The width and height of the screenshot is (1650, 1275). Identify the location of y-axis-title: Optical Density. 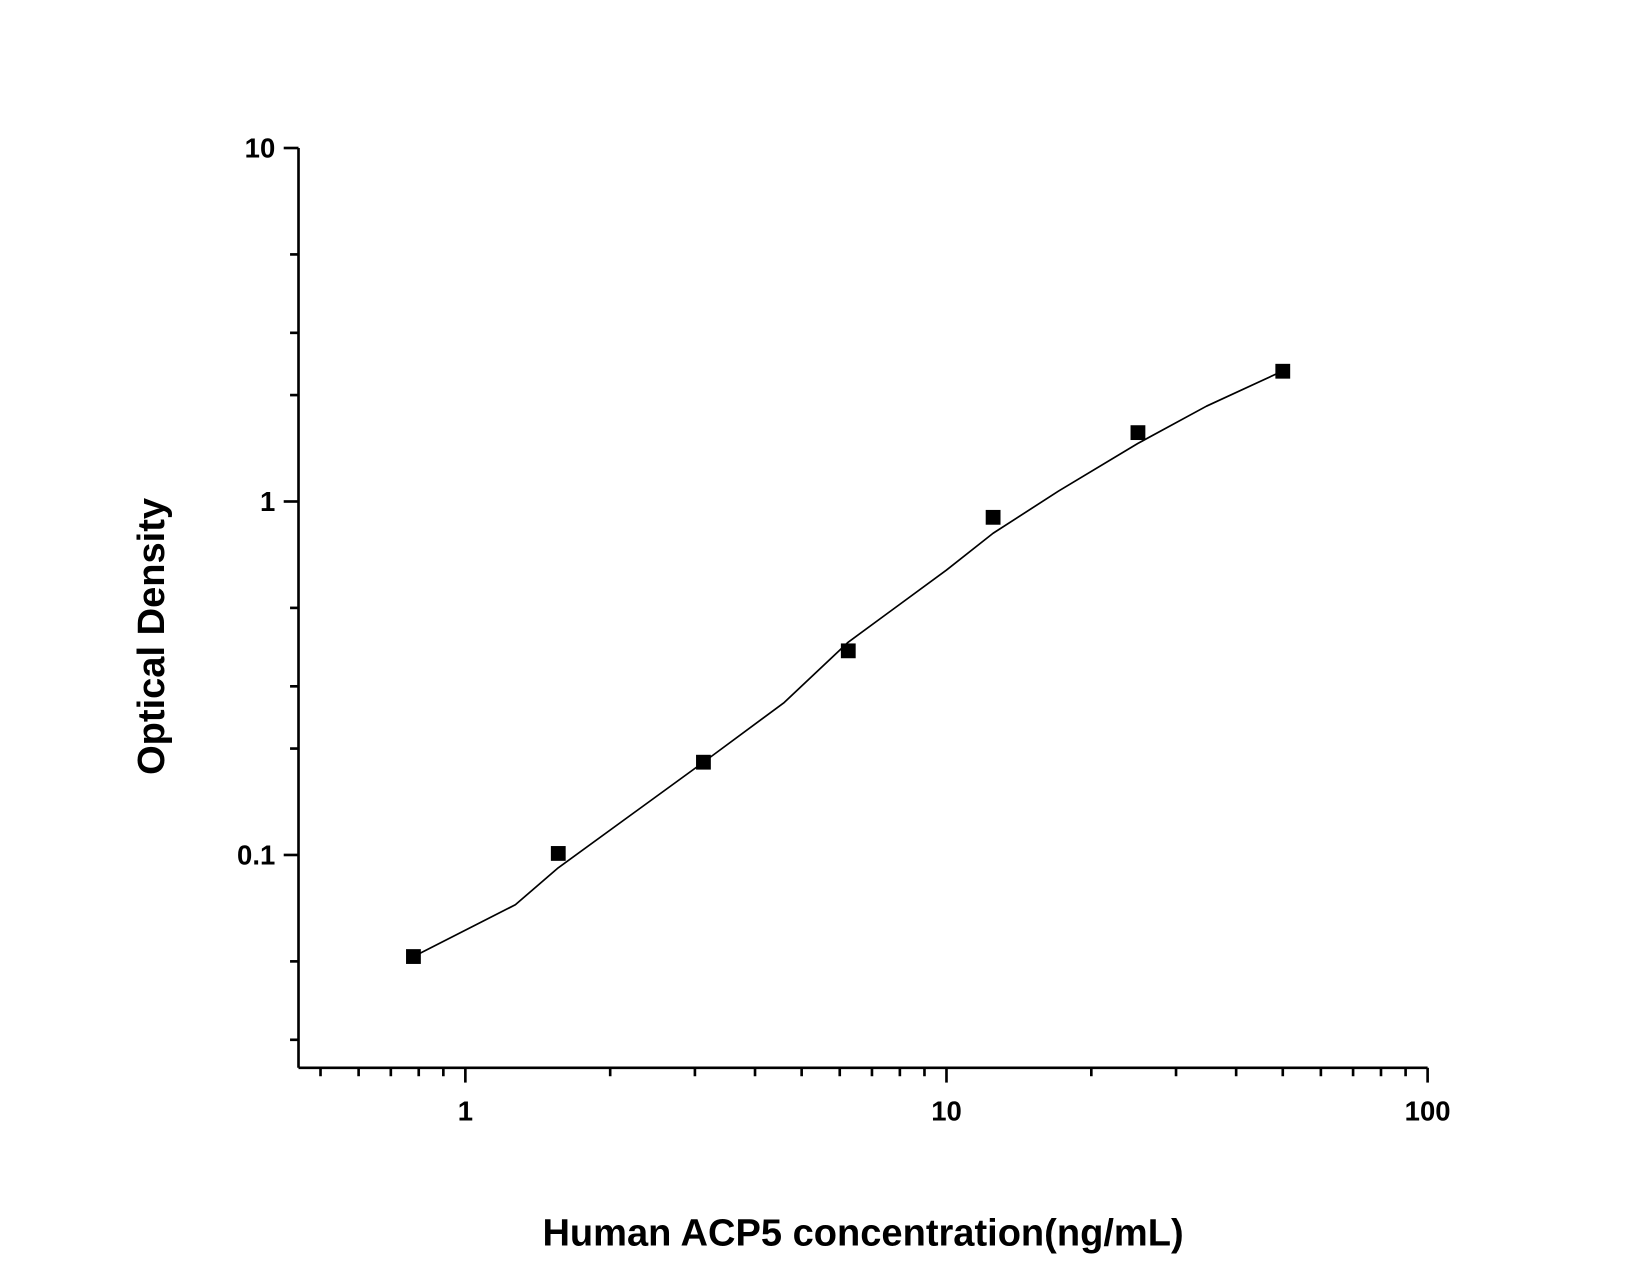
(152, 636).